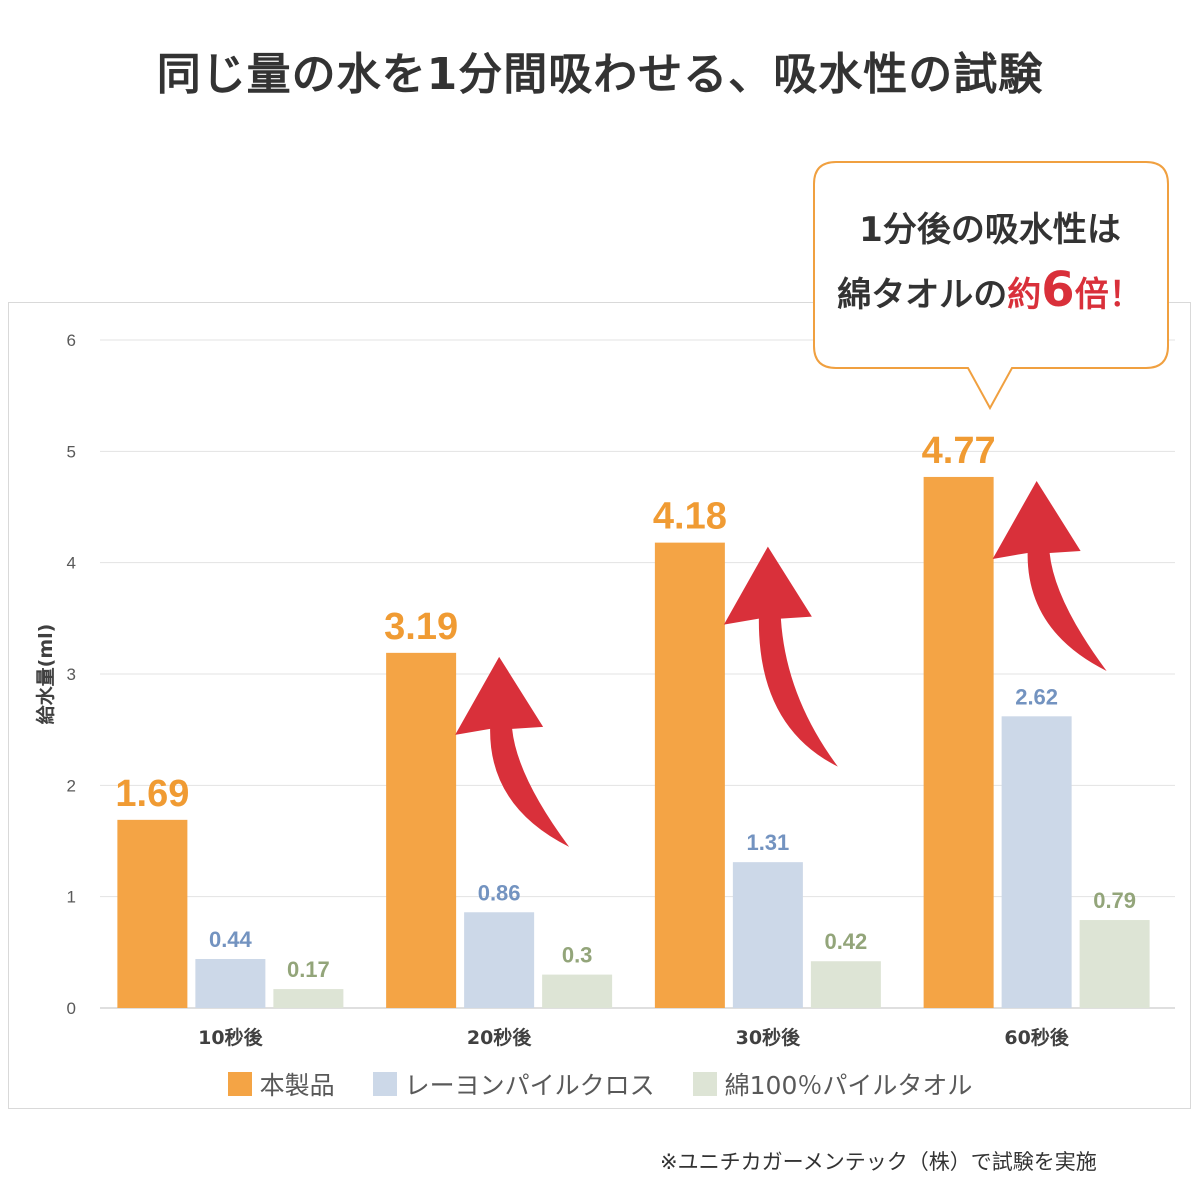 The width and height of the screenshot is (1200, 1200). Describe the element at coordinates (959, 451) in the screenshot. I see `data-label: 4.77` at that location.